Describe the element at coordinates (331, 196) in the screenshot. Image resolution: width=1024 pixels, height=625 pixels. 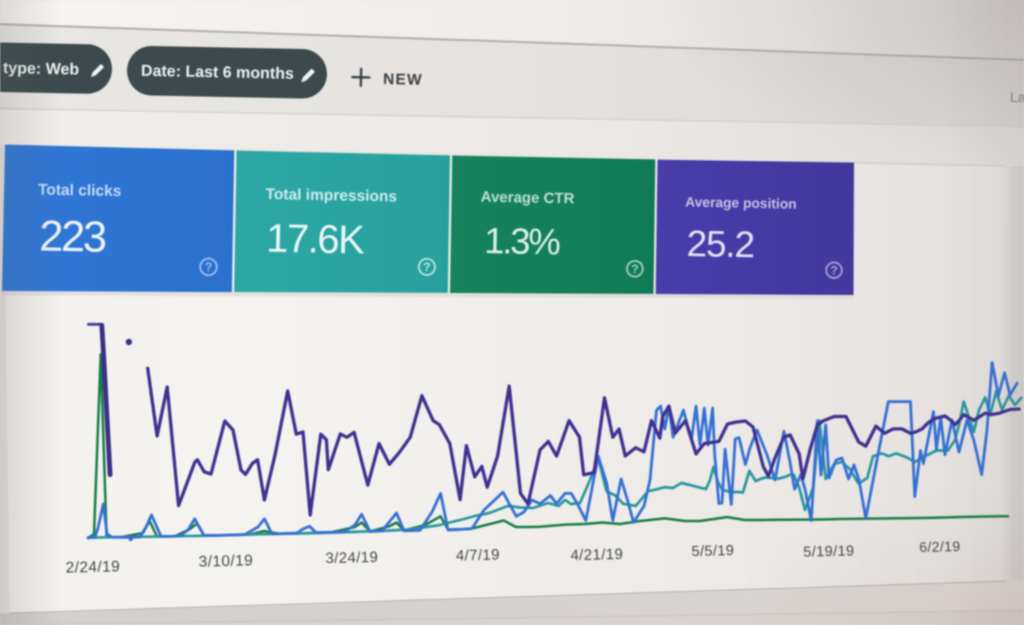
I see `svg-text: Total impressions` at that location.